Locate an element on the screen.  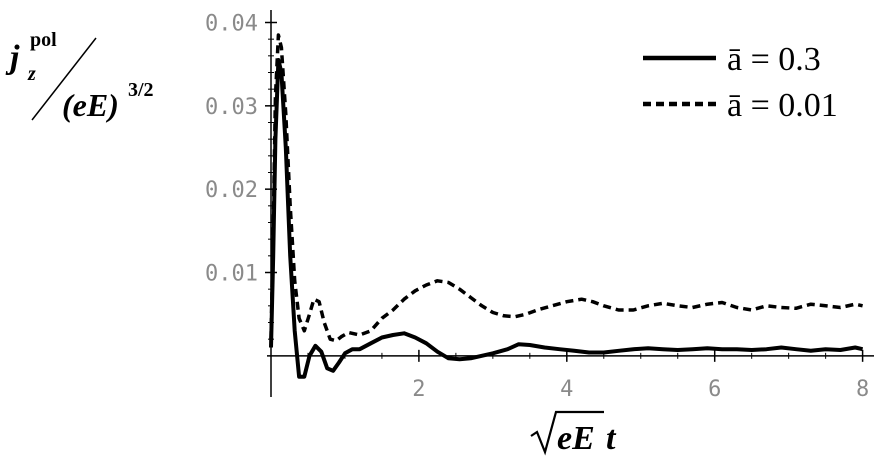
y-tick-label: 0.04 is located at coordinates (231, 24).